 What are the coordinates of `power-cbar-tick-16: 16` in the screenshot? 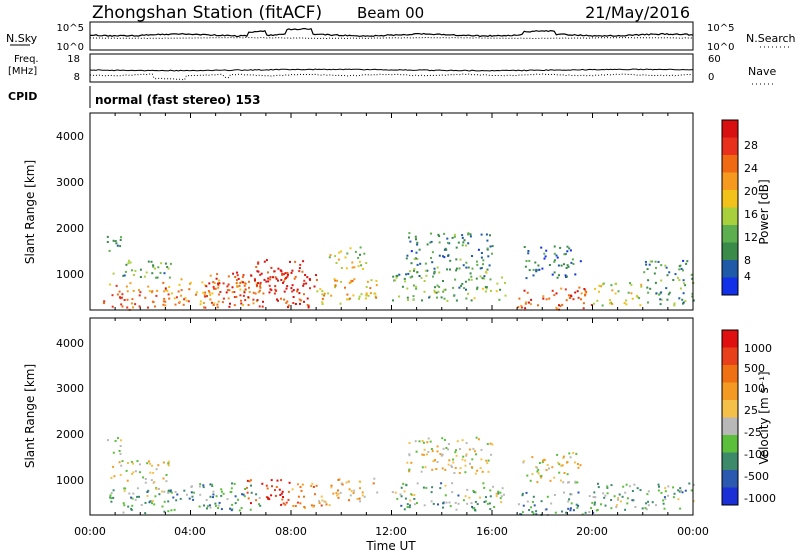 It's located at (751, 214).